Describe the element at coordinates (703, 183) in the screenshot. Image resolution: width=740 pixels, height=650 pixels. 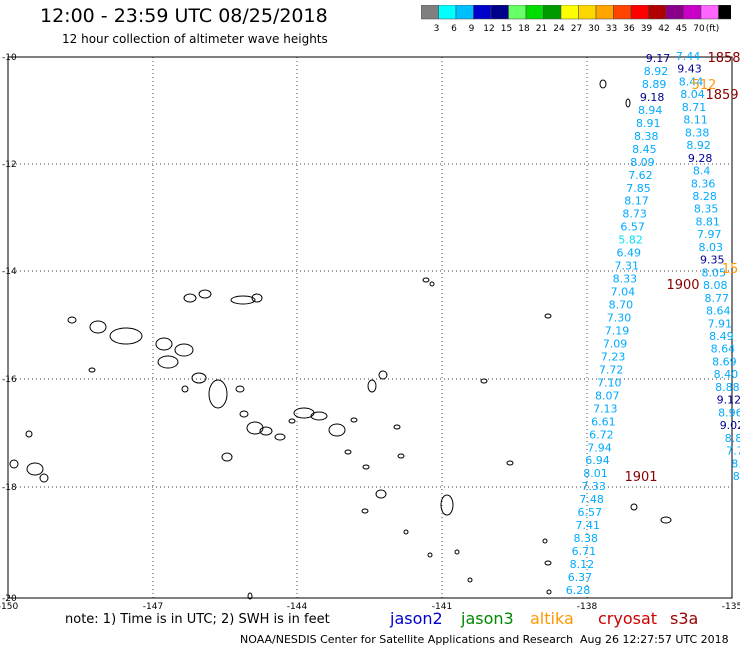
I see `swh-value: 8.36` at that location.